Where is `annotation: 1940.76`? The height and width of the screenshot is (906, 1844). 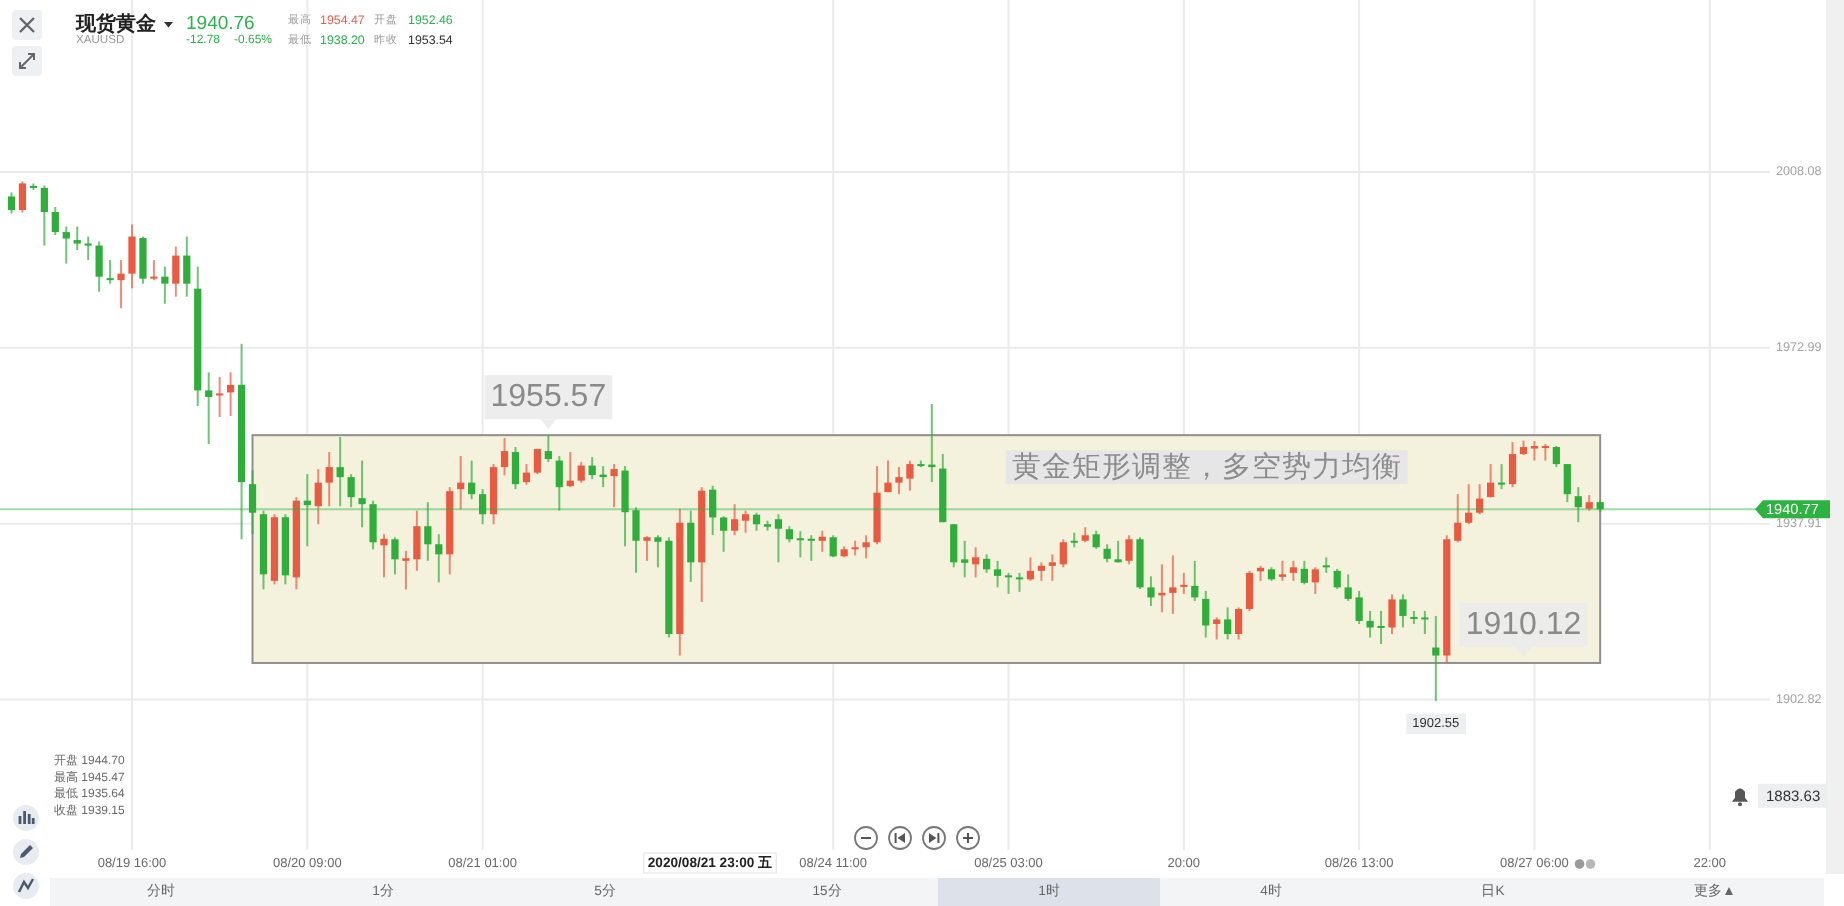 annotation: 1940.76 is located at coordinates (220, 24).